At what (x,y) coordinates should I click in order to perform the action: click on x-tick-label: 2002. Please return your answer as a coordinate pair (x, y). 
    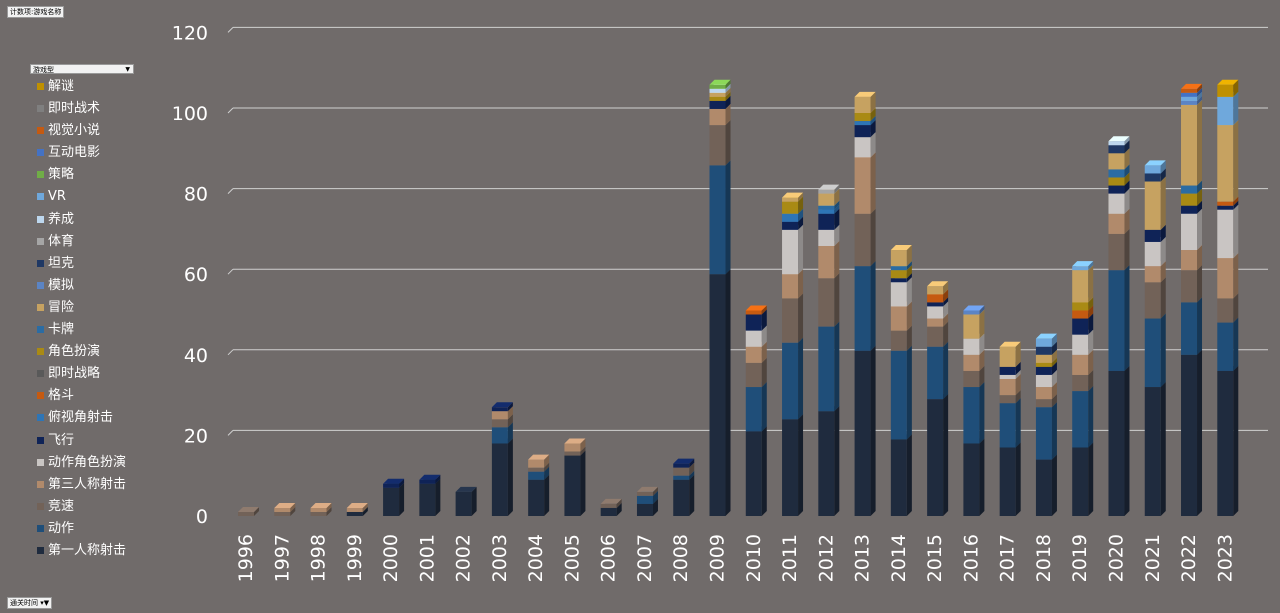
    Looking at the image, I should click on (464, 558).